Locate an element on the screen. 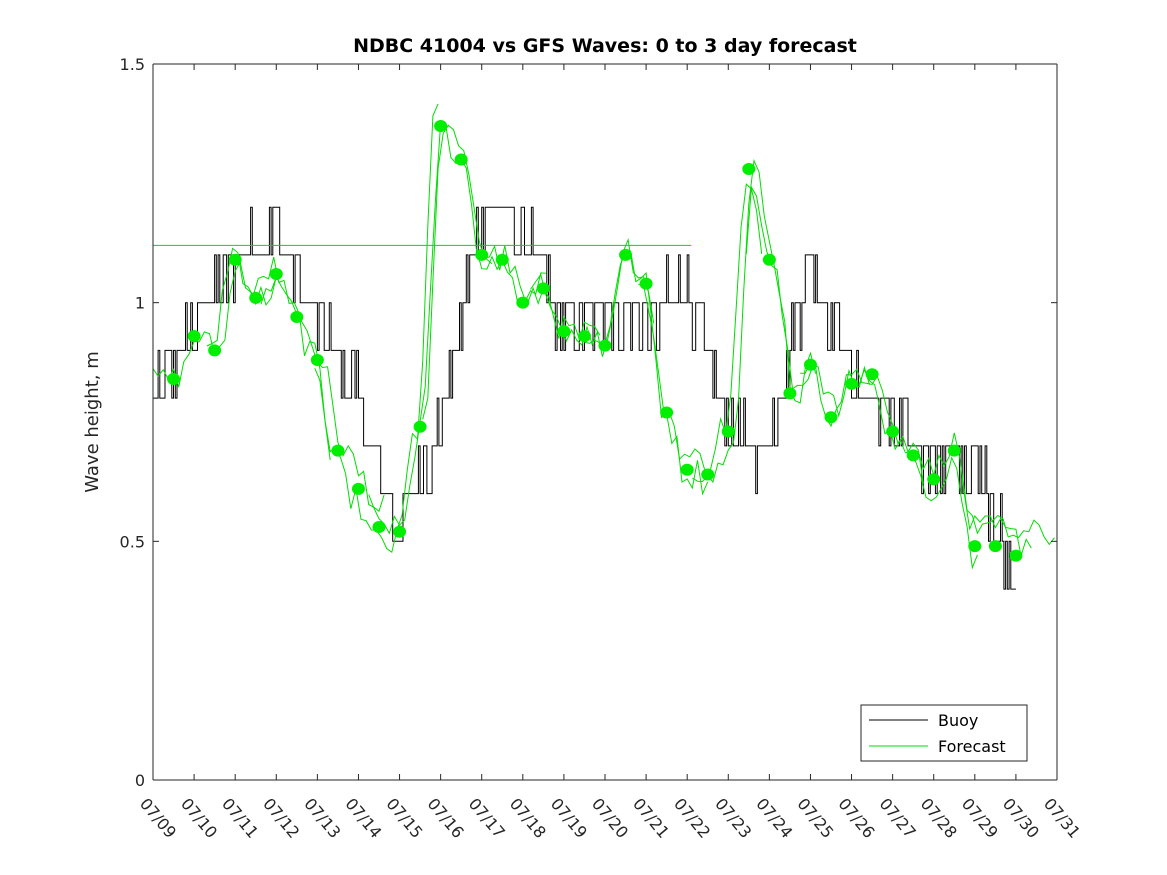  y-tick-label: 1.5 is located at coordinates (132, 64).